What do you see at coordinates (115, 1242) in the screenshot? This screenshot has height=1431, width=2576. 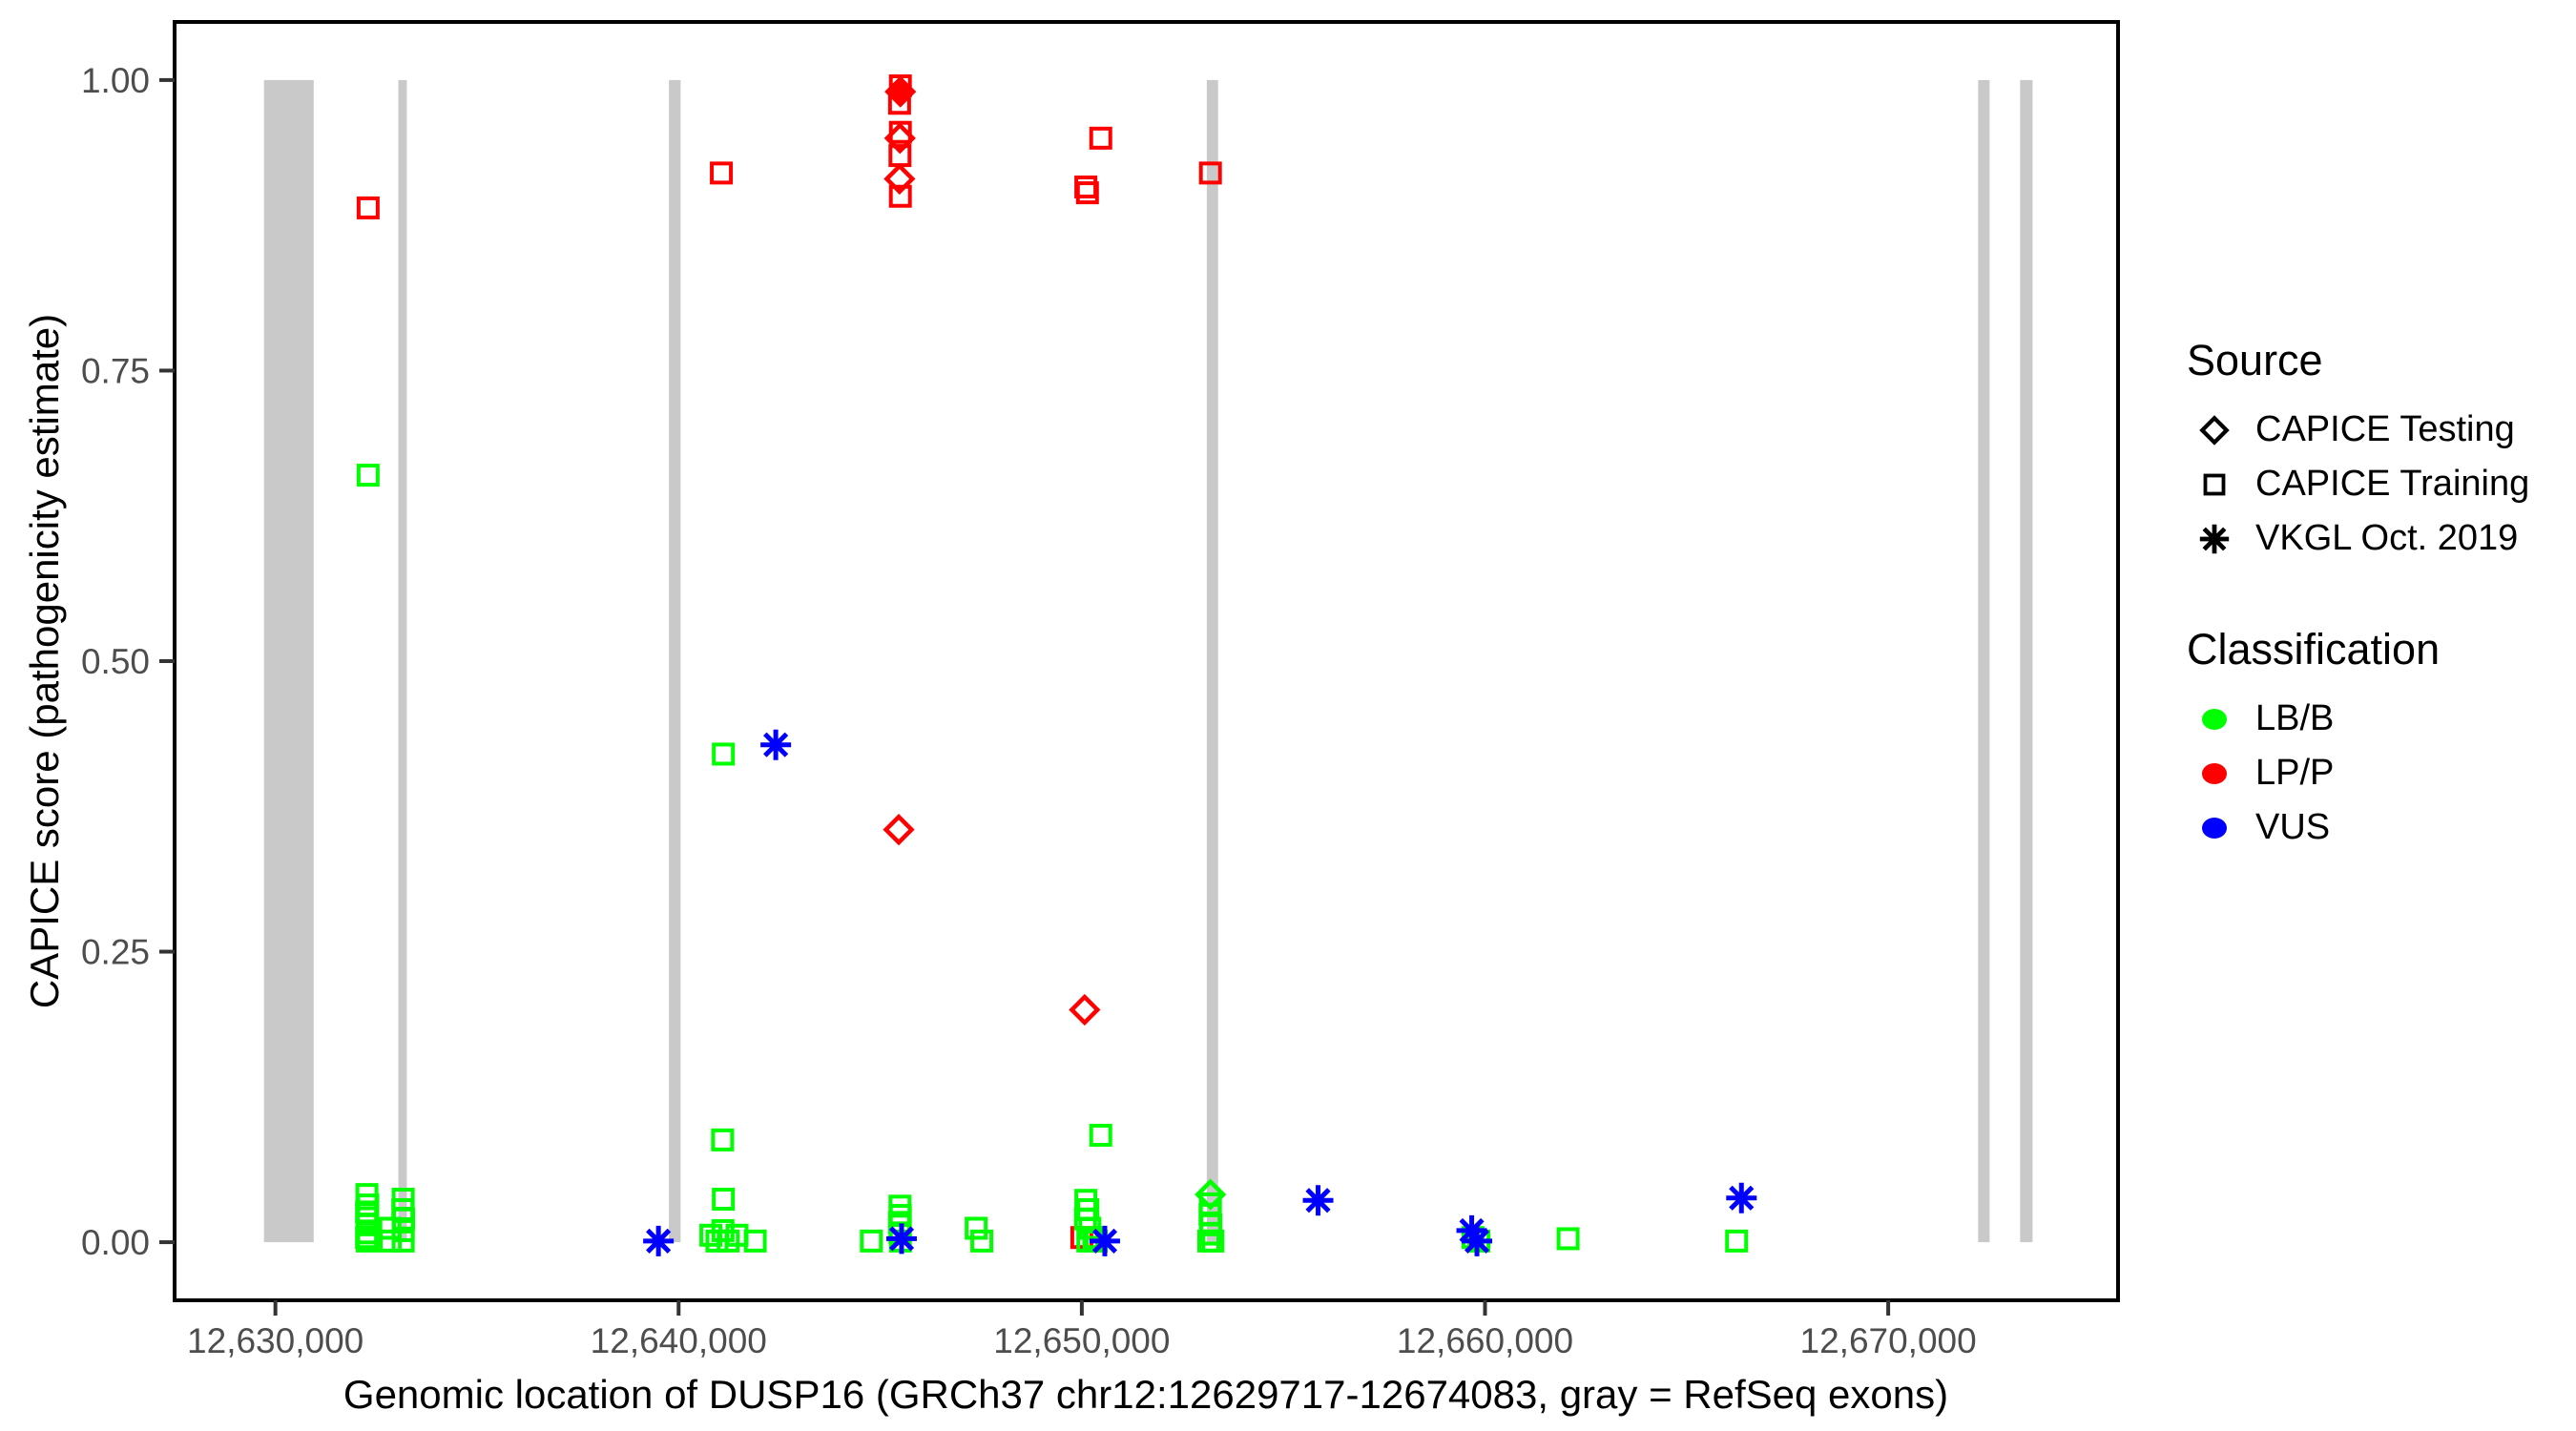 I see `y-tick-label: 0.00` at bounding box center [115, 1242].